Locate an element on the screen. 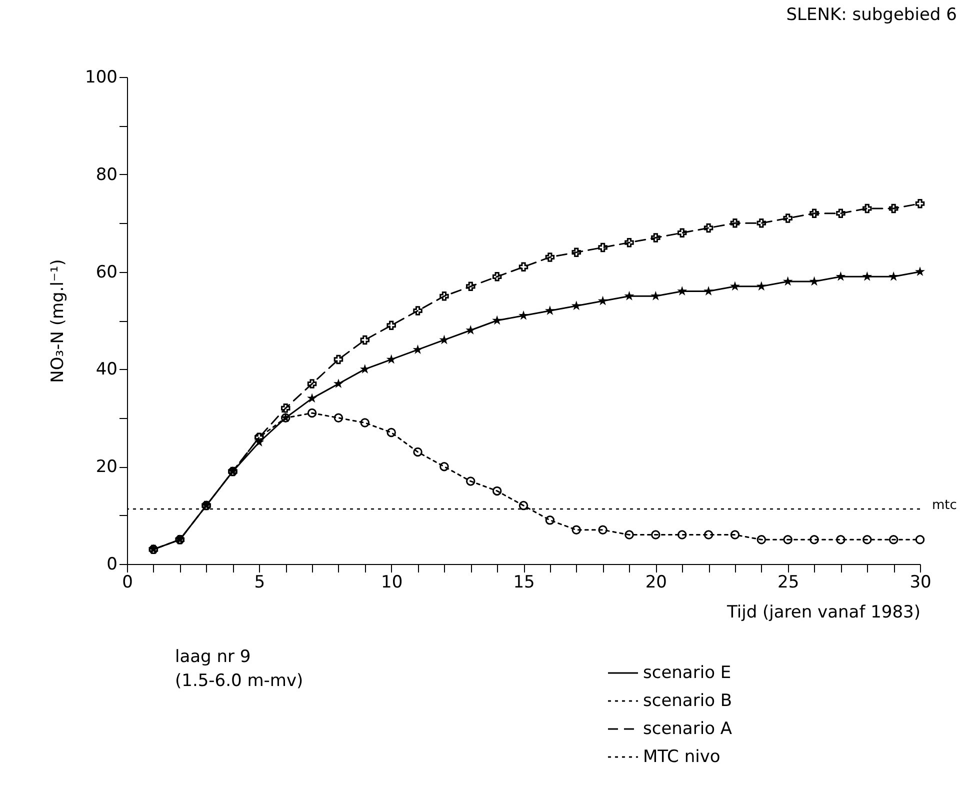  x-tick-label: 25 is located at coordinates (789, 582).